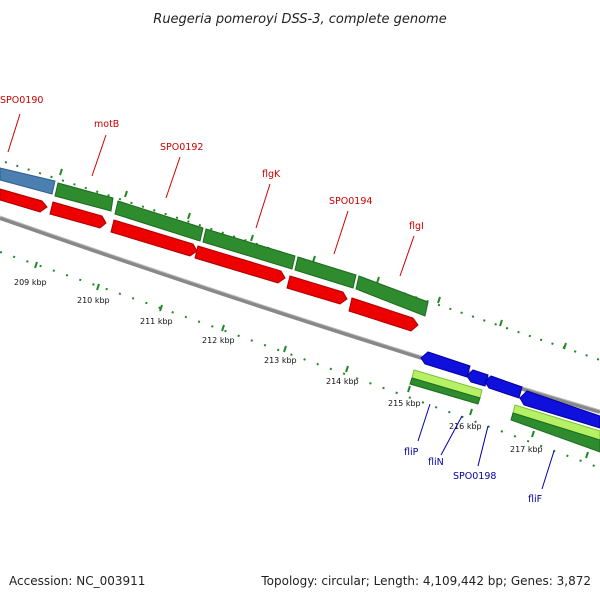 This screenshot has height=600, width=600. I want to click on reverse-gene-track, so click(504, 411).